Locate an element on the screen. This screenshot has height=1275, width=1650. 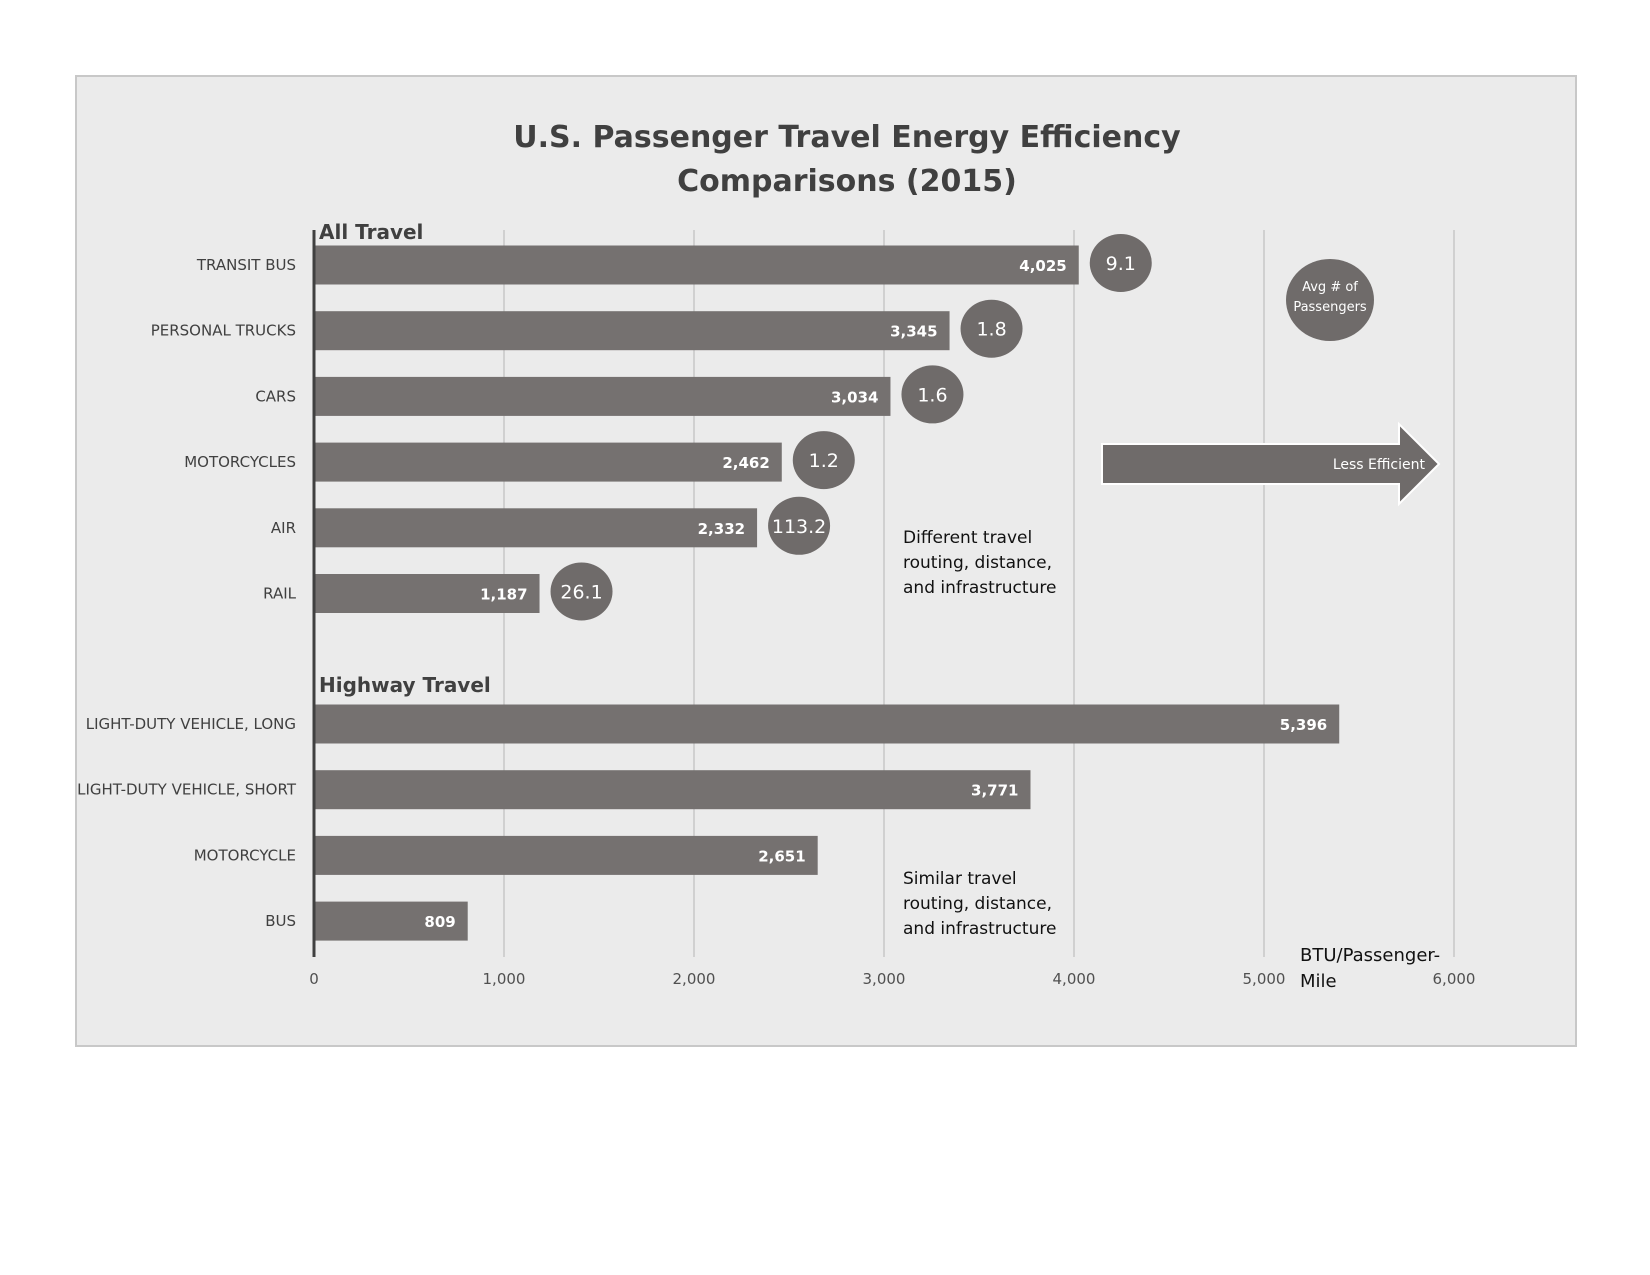
bar-value-label: 809 is located at coordinates (439, 922).